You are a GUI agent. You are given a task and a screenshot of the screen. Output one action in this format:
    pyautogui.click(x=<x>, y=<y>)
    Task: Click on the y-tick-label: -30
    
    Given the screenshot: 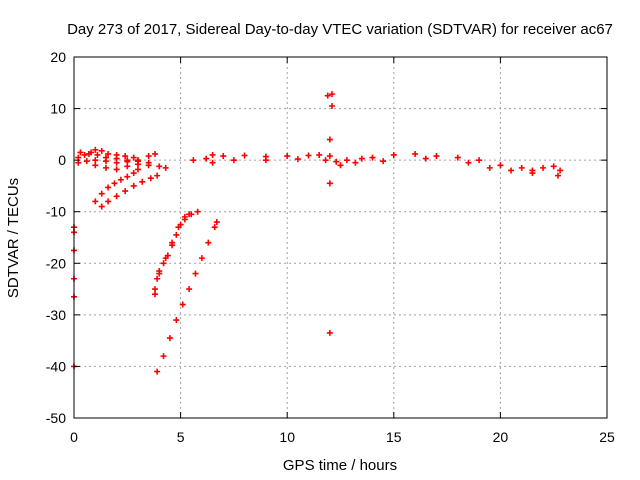 What is the action you would take?
    pyautogui.click(x=56, y=315)
    